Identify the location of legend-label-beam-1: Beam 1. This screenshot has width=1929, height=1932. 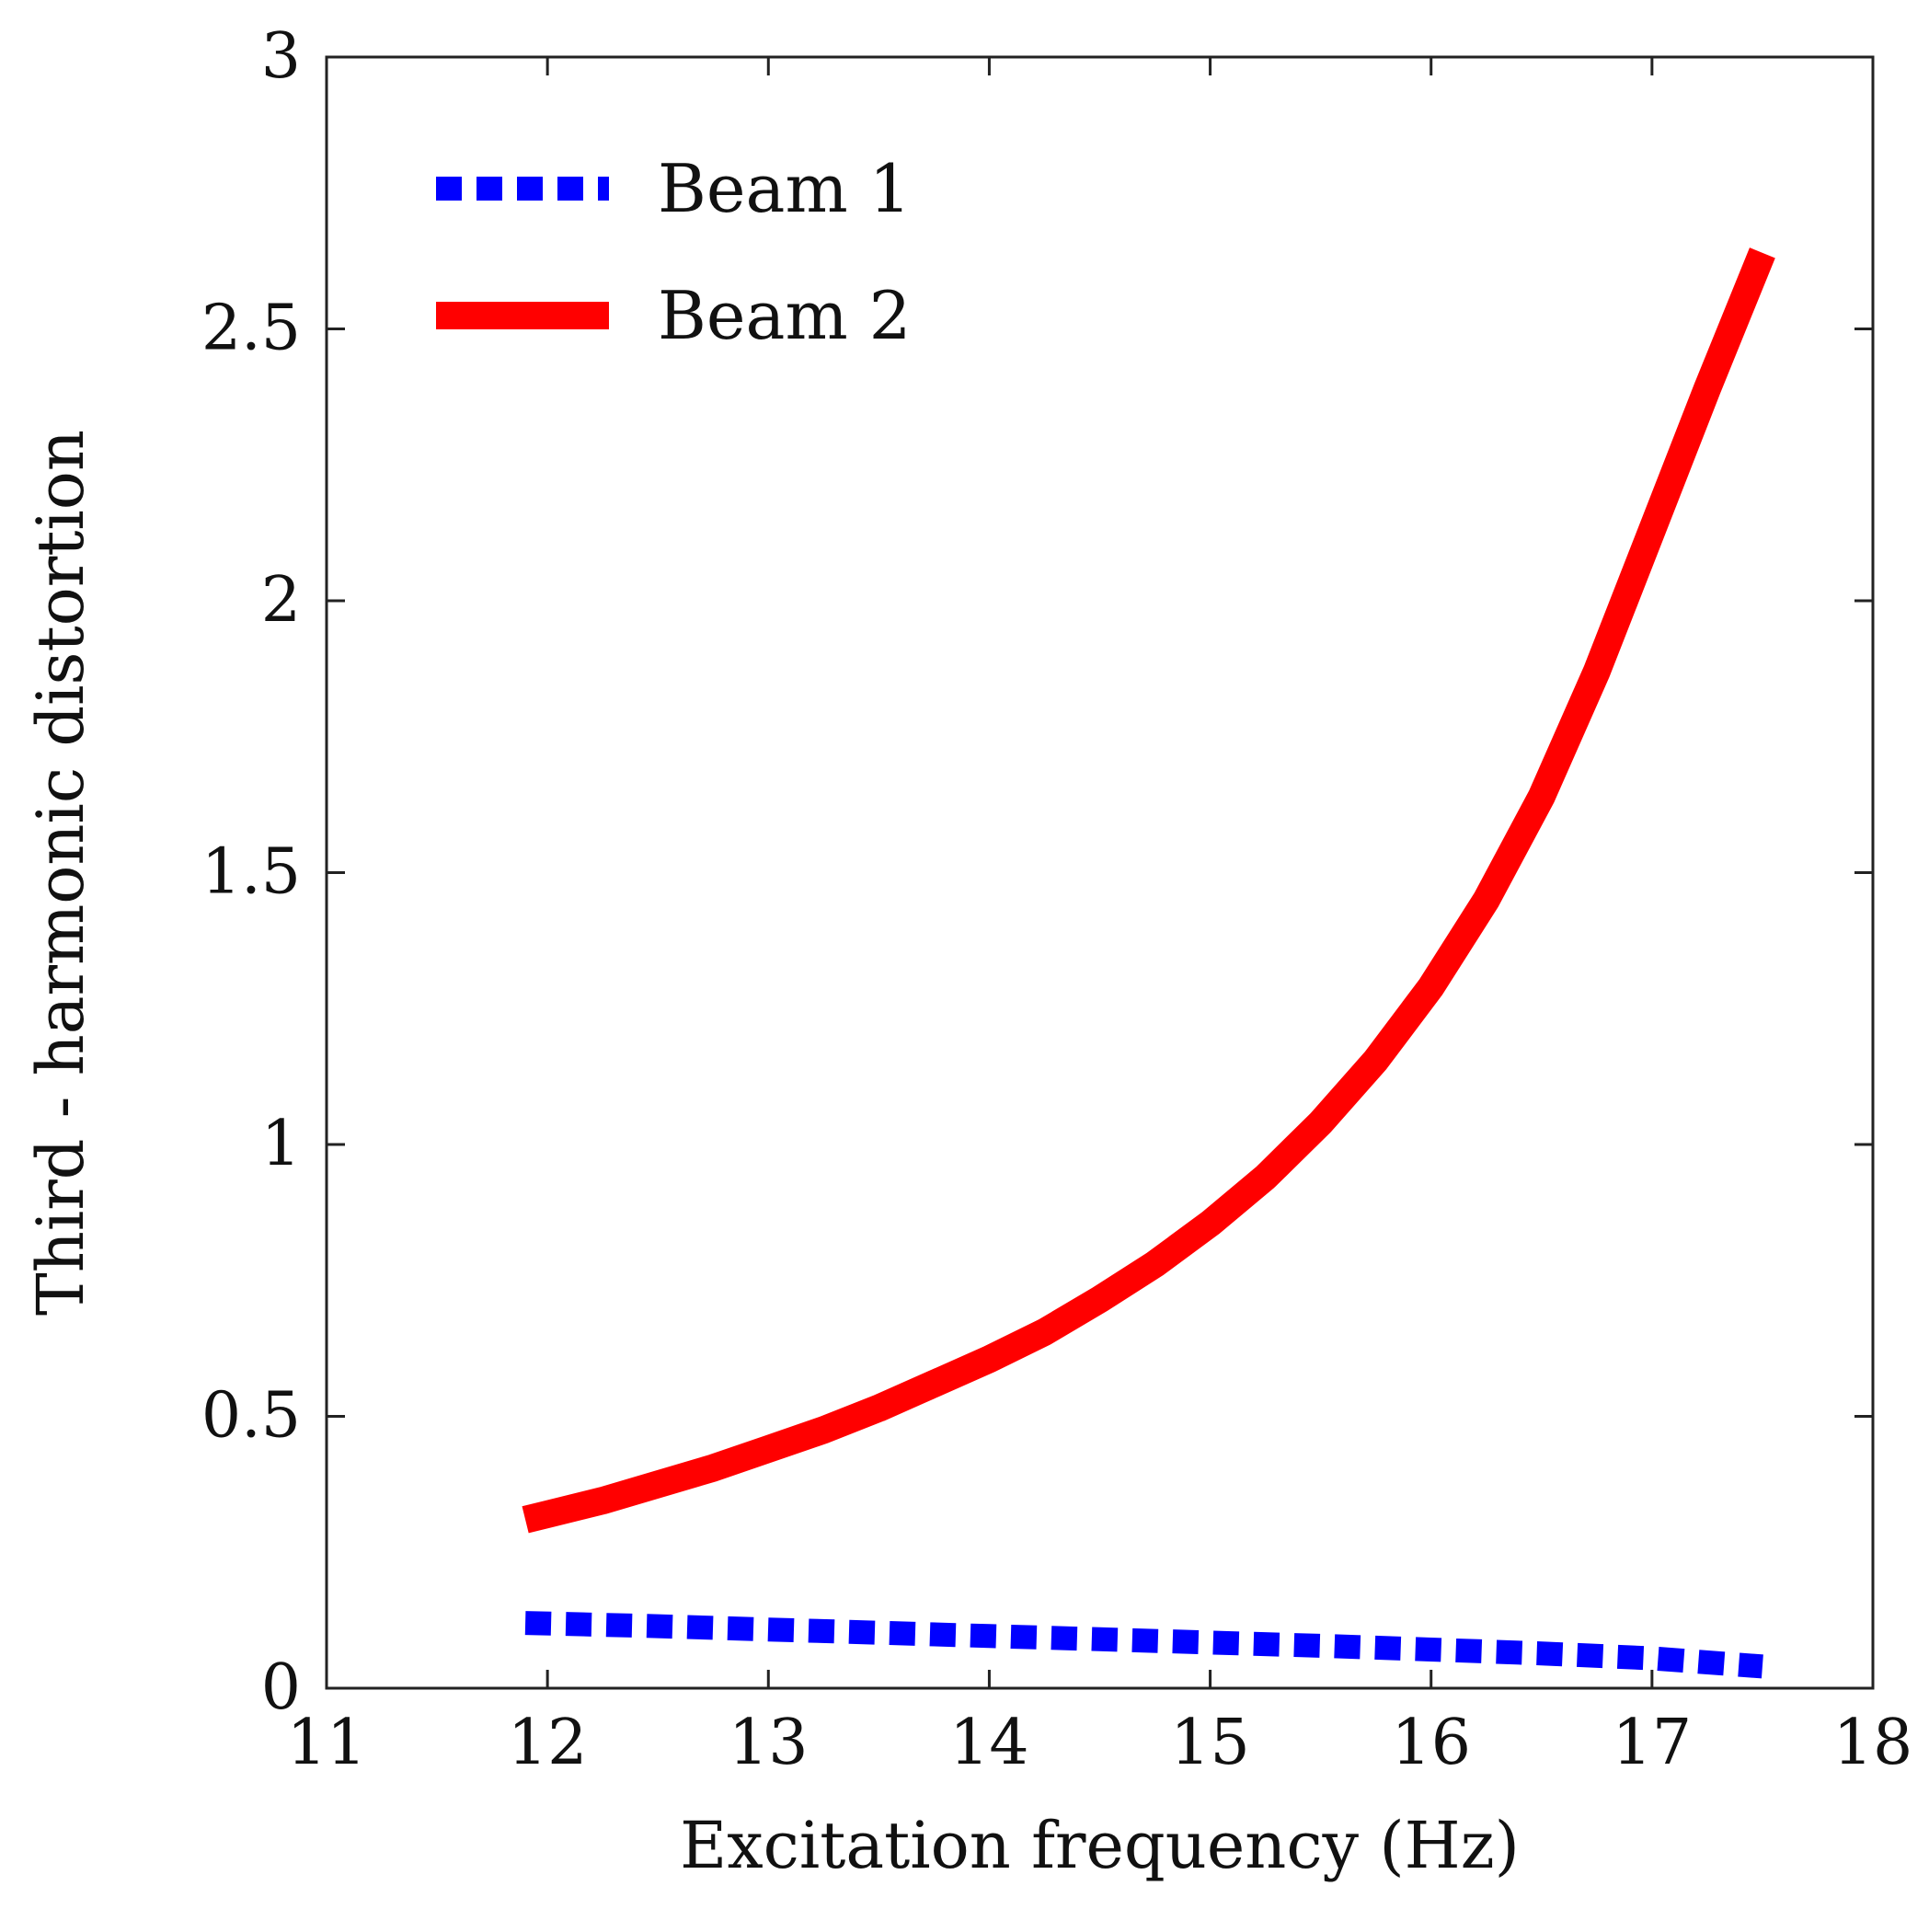
(784, 188).